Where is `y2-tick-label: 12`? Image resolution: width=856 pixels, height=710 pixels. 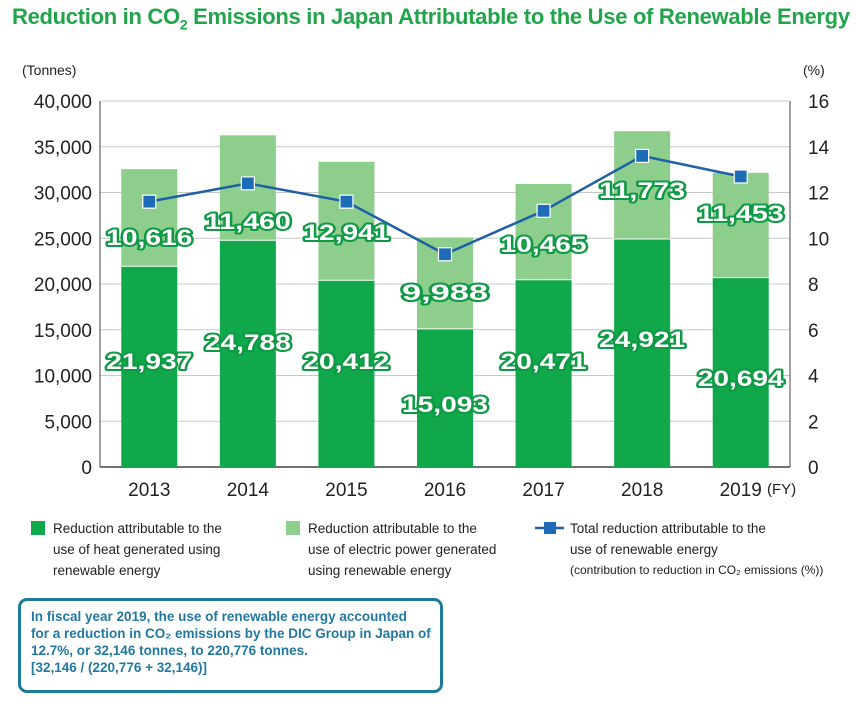
y2-tick-label: 12 is located at coordinates (818, 194).